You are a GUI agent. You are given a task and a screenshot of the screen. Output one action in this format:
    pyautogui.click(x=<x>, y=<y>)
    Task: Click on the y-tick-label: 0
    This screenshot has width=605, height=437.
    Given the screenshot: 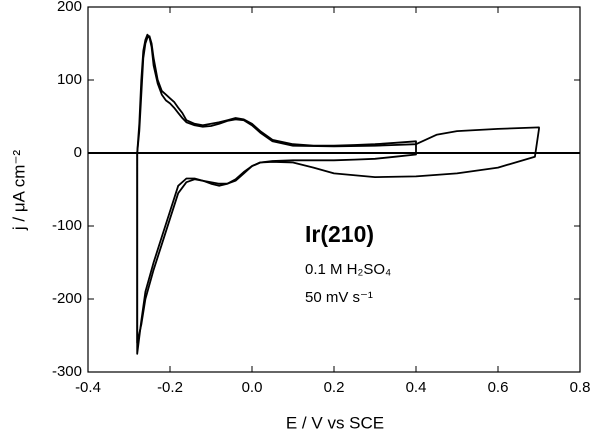 What is the action you would take?
    pyautogui.click(x=78, y=152)
    